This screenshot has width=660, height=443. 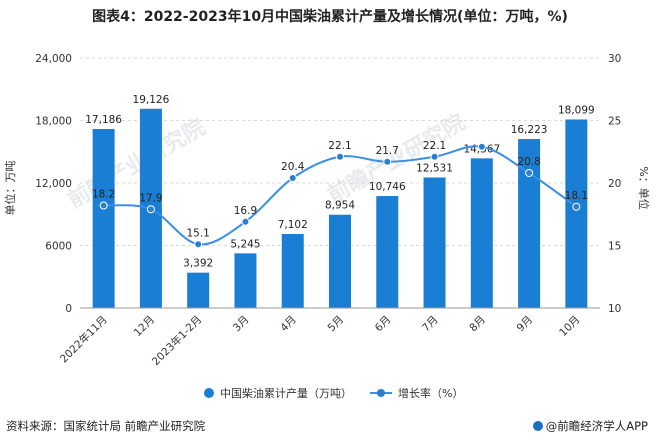 I want to click on bar-value-label: 7,102, so click(x=293, y=225).